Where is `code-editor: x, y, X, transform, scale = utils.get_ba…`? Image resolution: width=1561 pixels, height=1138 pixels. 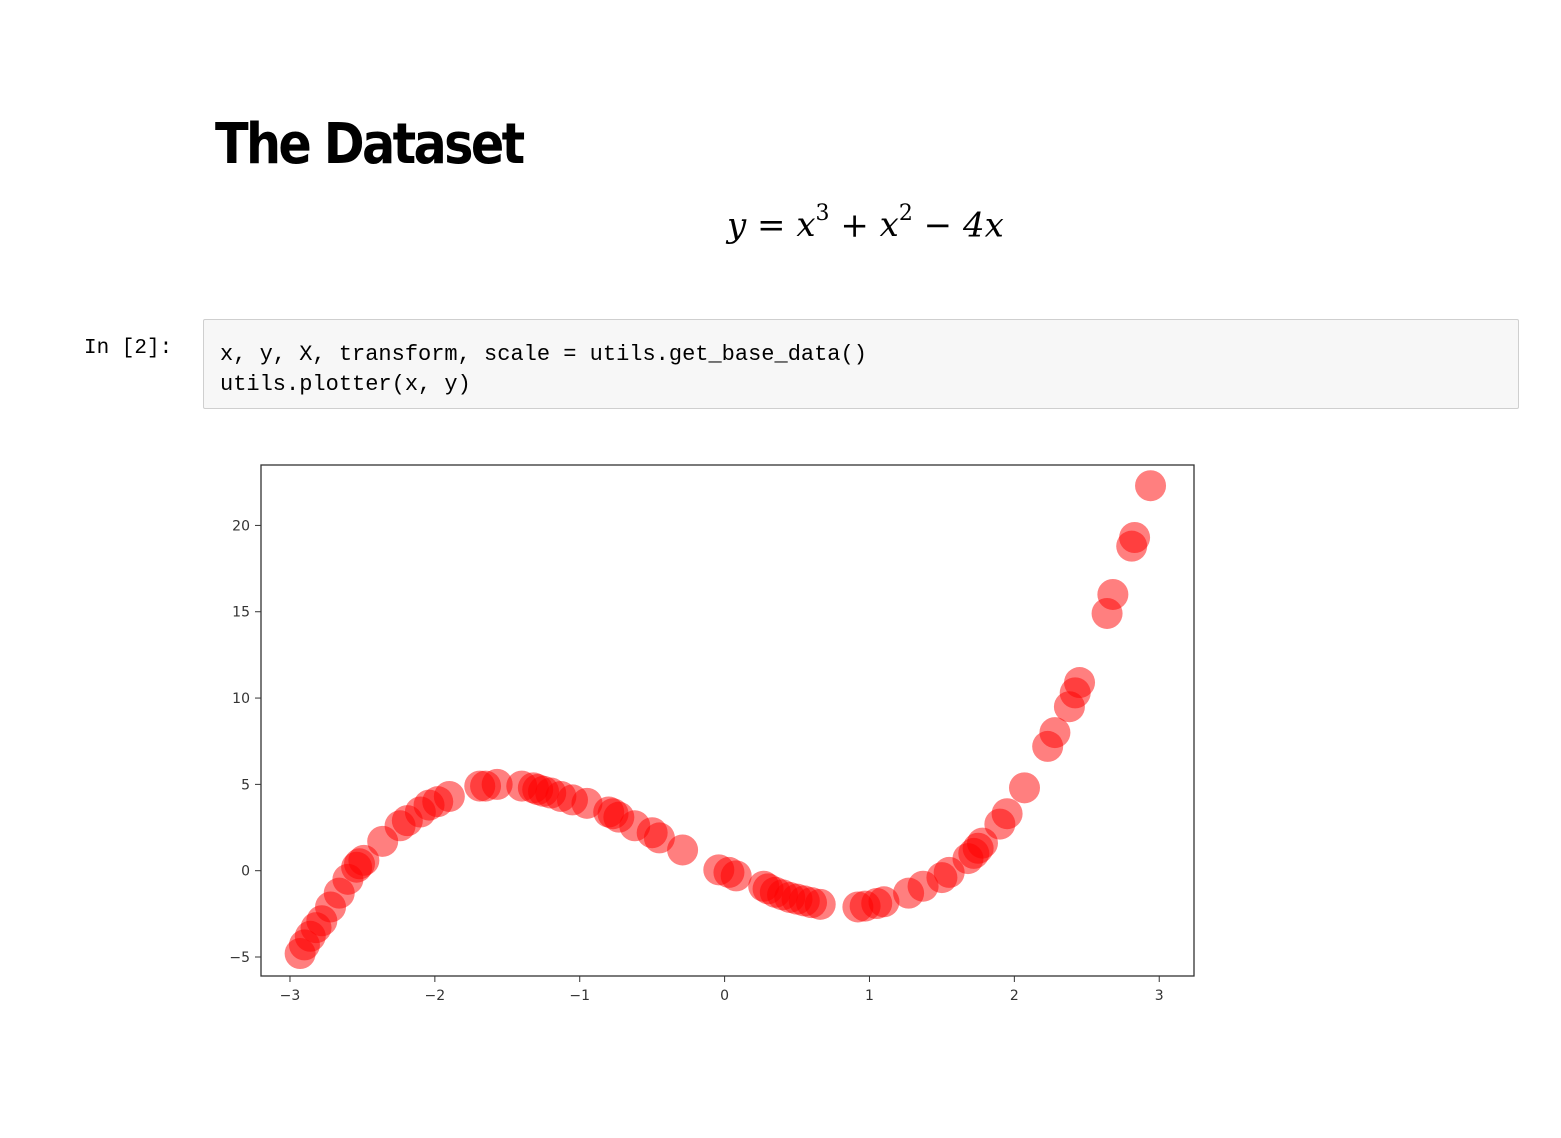 code-editor: x, y, X, transform, scale = utils.get_ba… is located at coordinates (543, 370).